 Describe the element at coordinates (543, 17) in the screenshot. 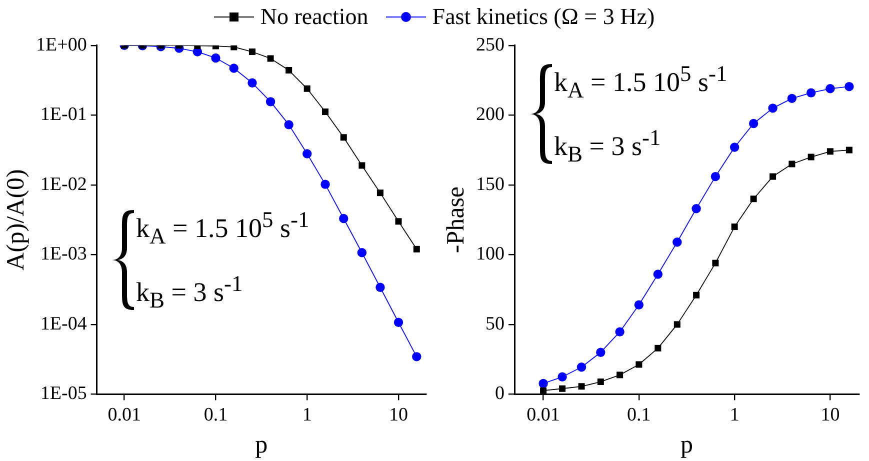

I see `legend-label: Fast kinetics (Ω = 3 Hz)` at that location.